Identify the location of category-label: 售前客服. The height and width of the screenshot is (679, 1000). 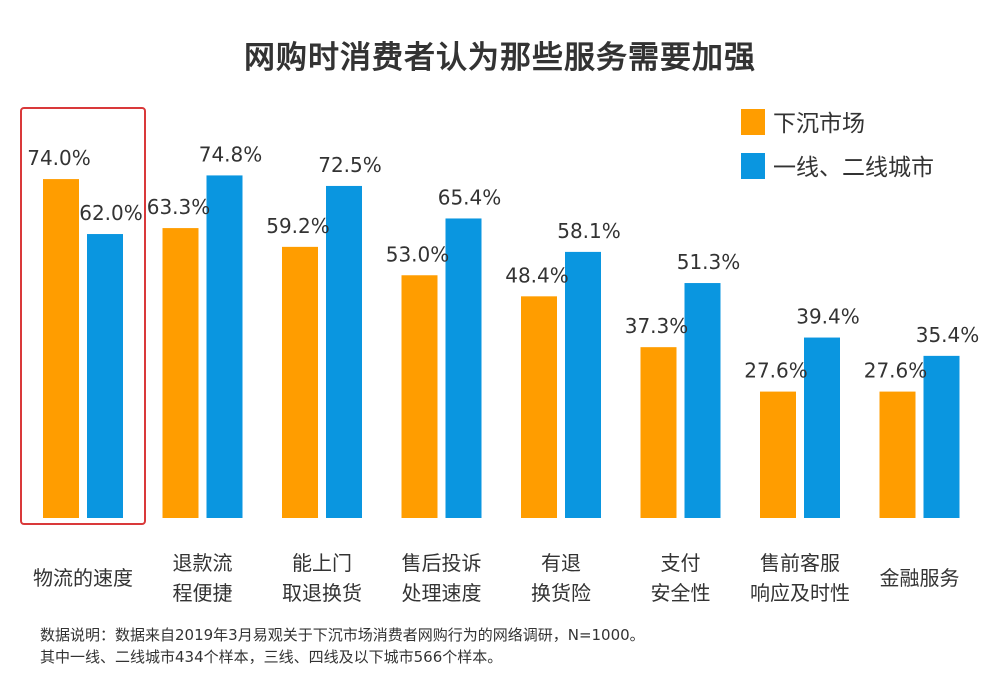
(800, 563).